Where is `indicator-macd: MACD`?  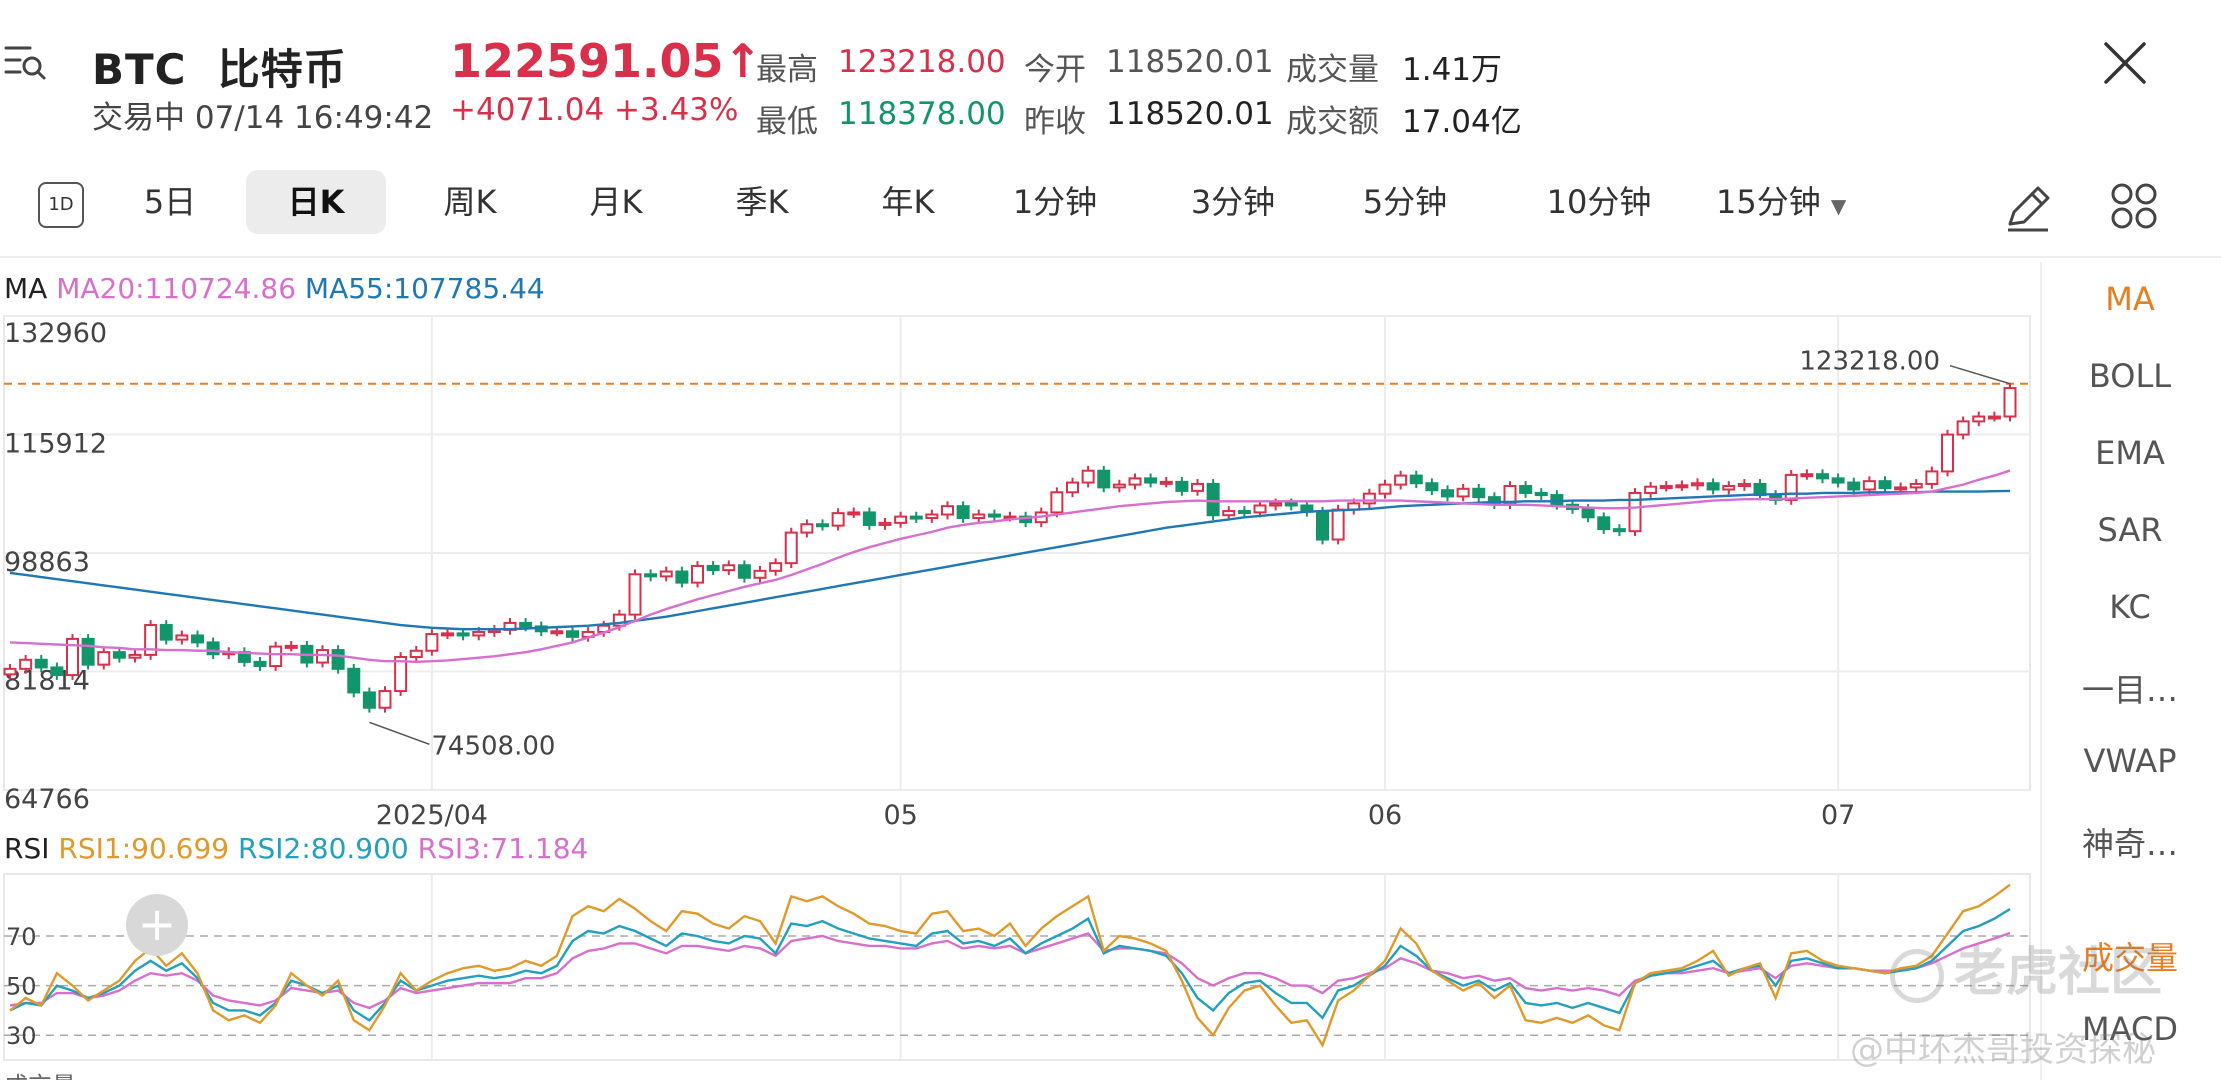
indicator-macd: MACD is located at coordinates (2130, 1029).